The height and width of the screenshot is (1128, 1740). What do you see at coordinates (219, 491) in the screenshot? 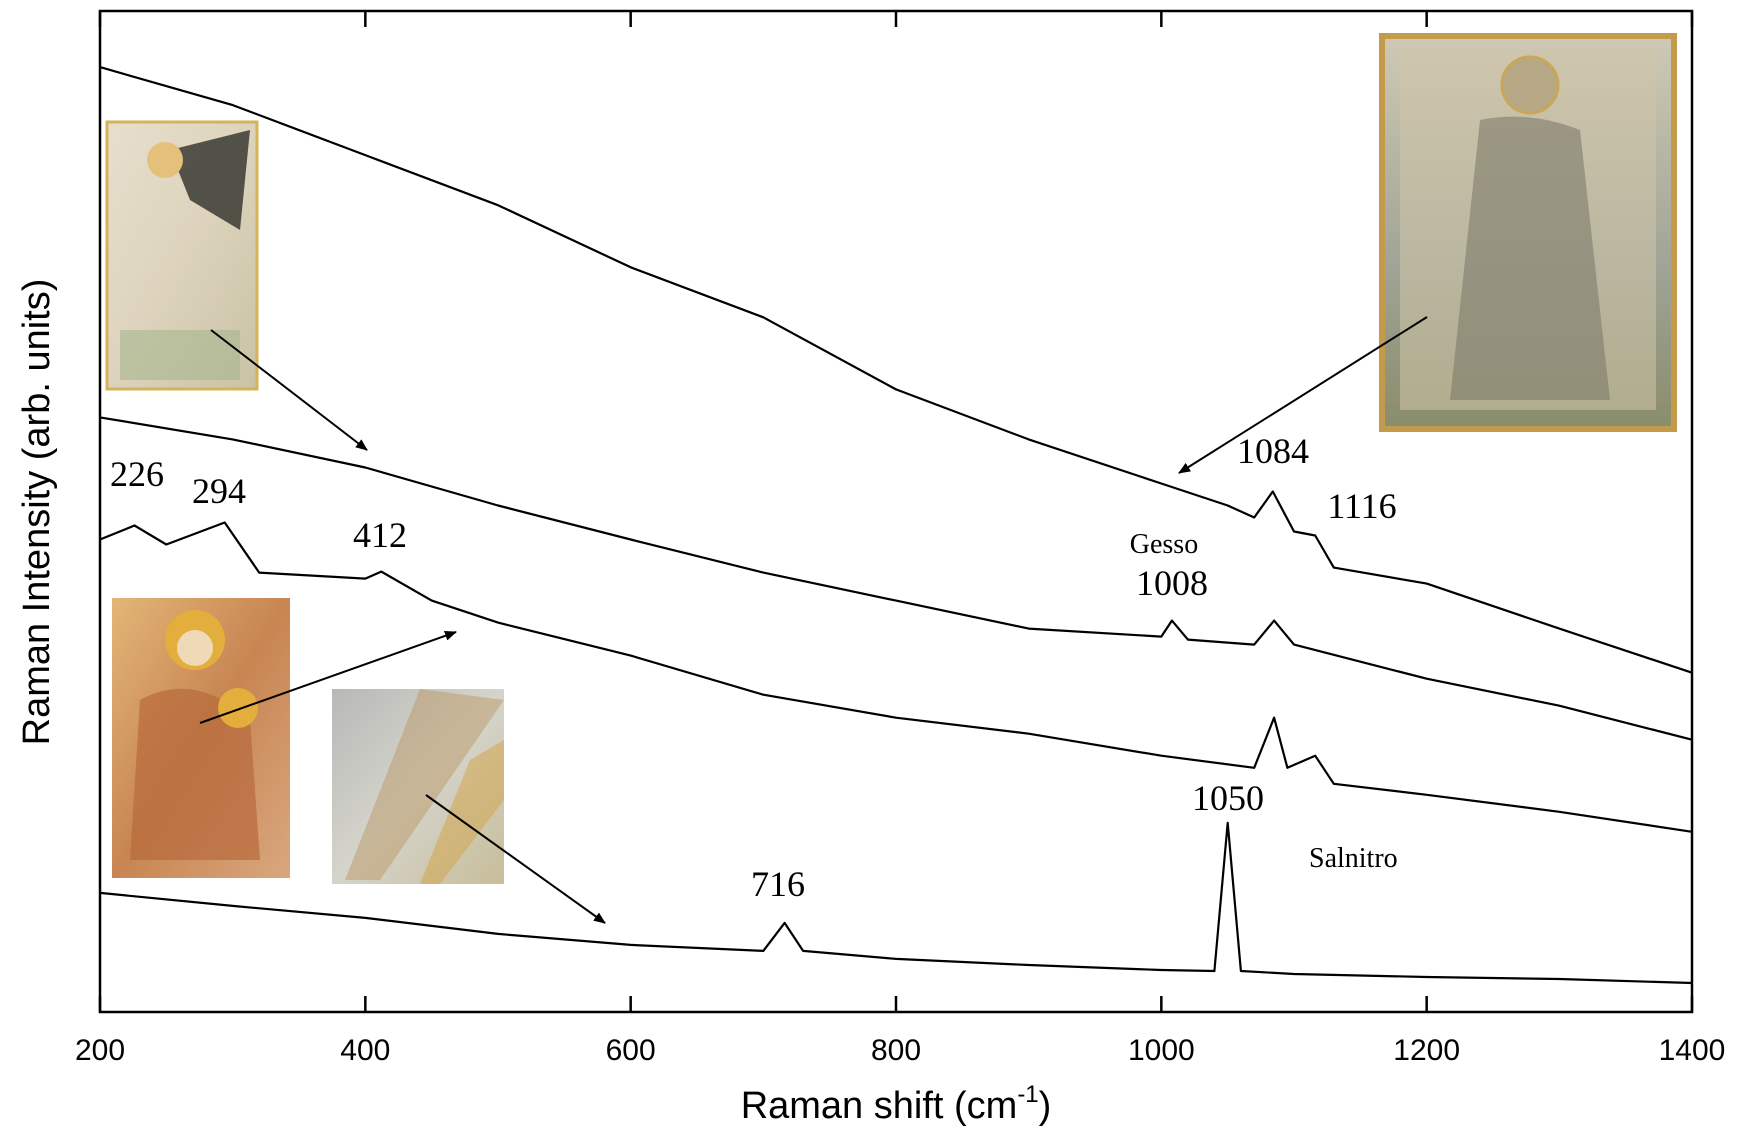
I see `peak-annotation: 294` at bounding box center [219, 491].